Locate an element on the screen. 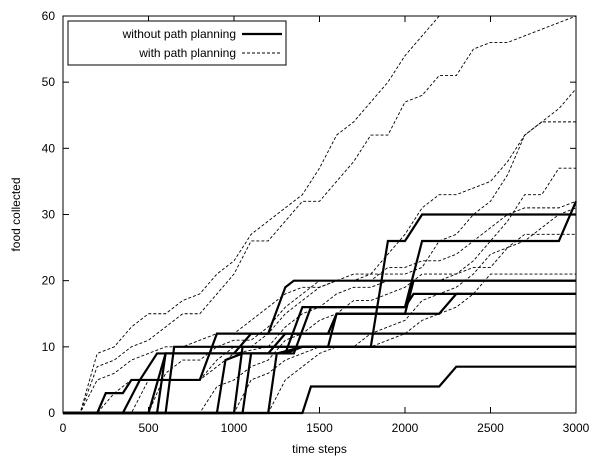 The width and height of the screenshot is (593, 457). x-axis-label: time steps is located at coordinates (319, 449).